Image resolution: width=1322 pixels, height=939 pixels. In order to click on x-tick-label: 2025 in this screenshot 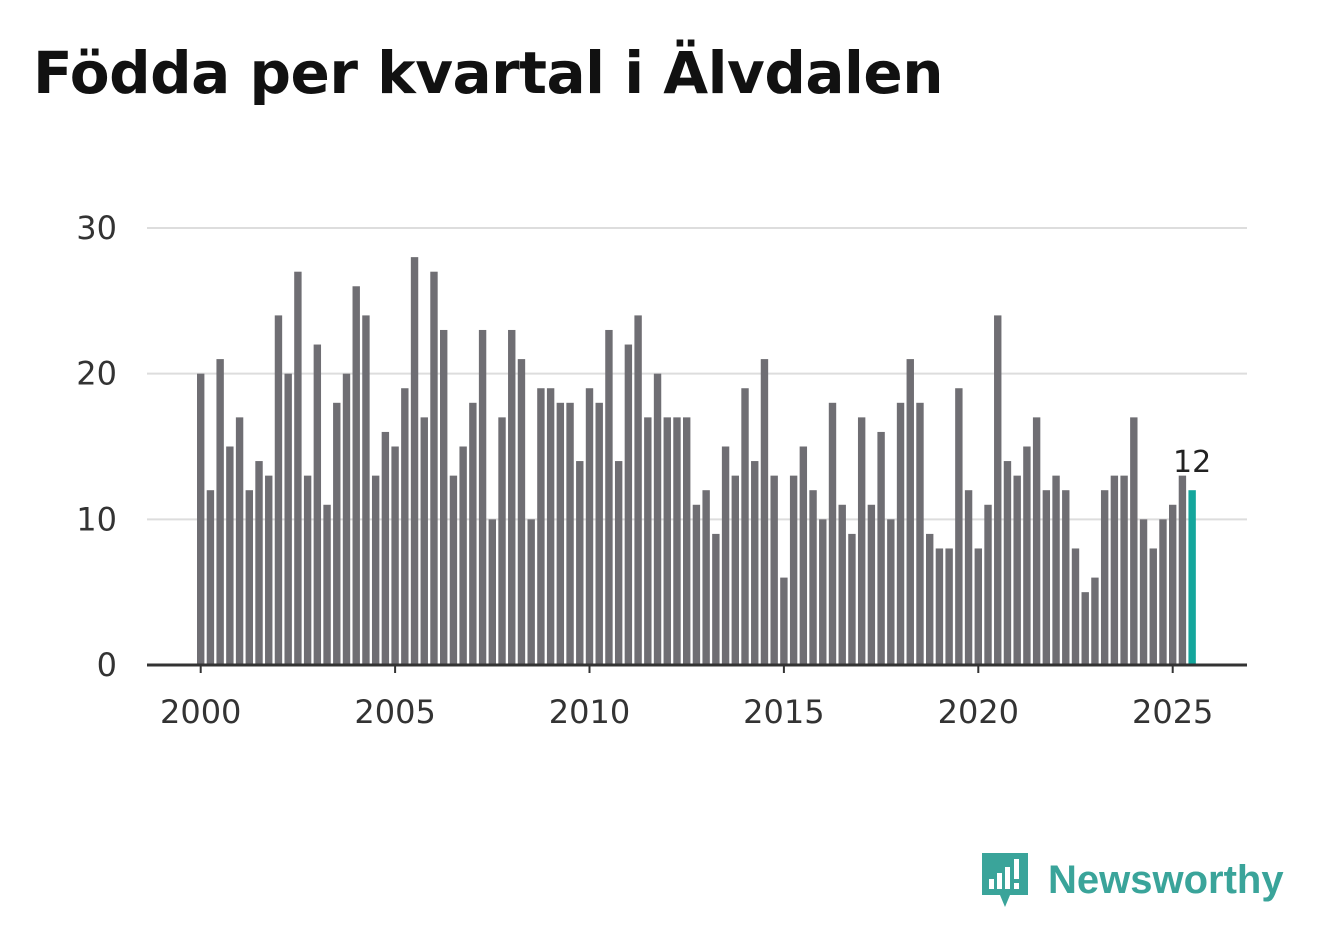, I will do `click(1172, 712)`.